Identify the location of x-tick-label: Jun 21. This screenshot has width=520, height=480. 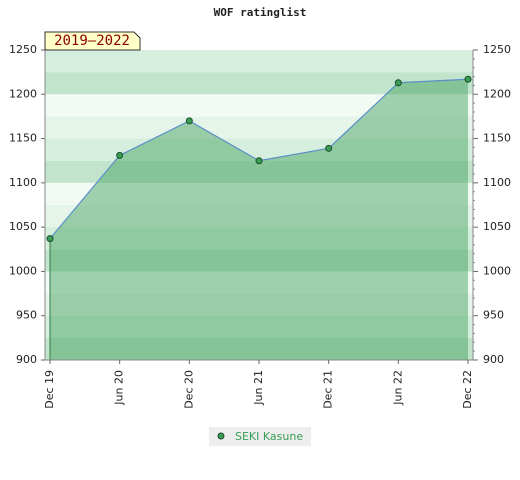
(258, 388).